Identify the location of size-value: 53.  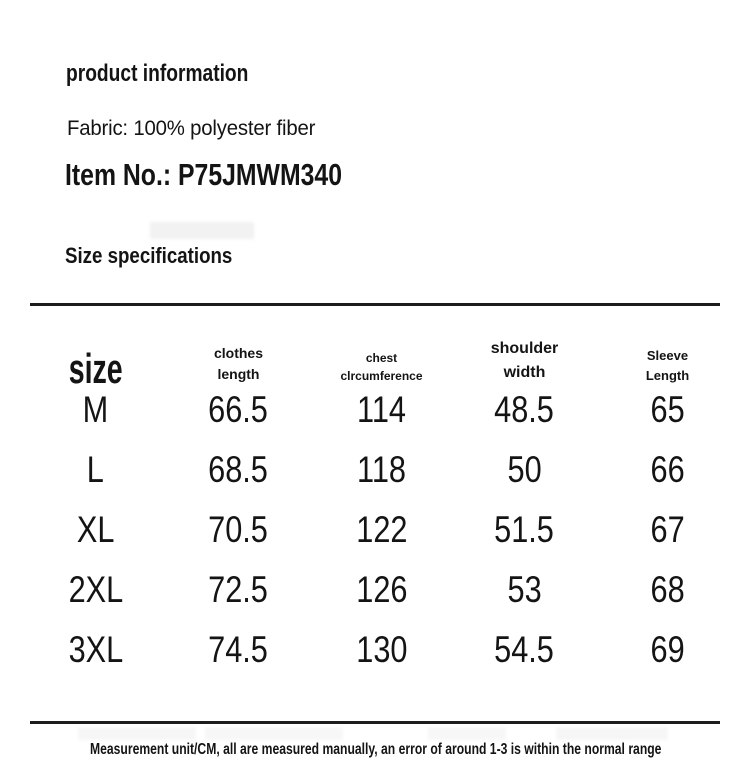
(524, 589).